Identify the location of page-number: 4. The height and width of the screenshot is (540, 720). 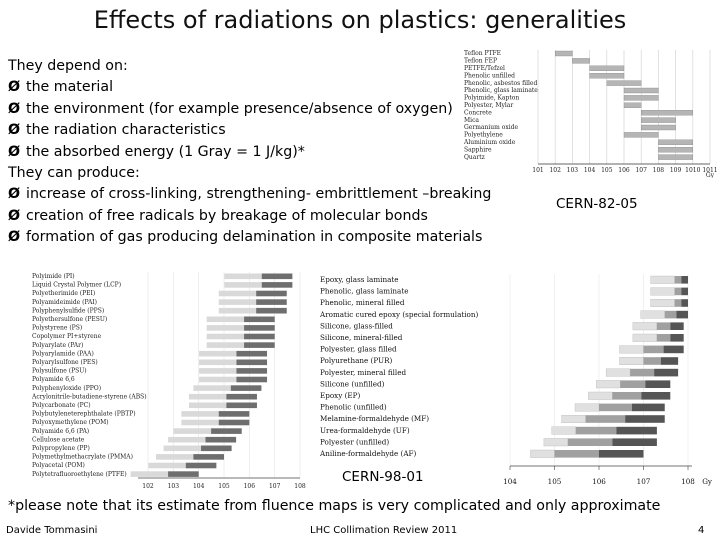
(701, 530).